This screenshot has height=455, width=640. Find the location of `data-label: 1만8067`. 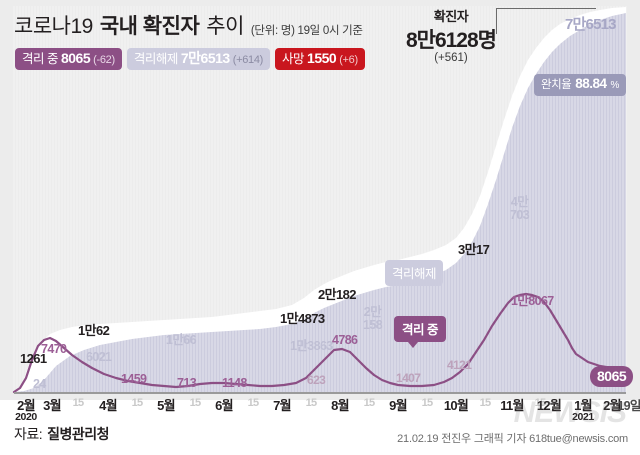

data-label: 1만8067 is located at coordinates (532, 301).